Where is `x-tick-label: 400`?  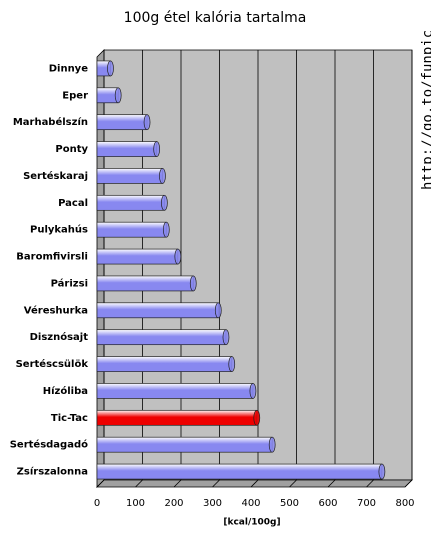 x-tick-label: 400 is located at coordinates (250, 503).